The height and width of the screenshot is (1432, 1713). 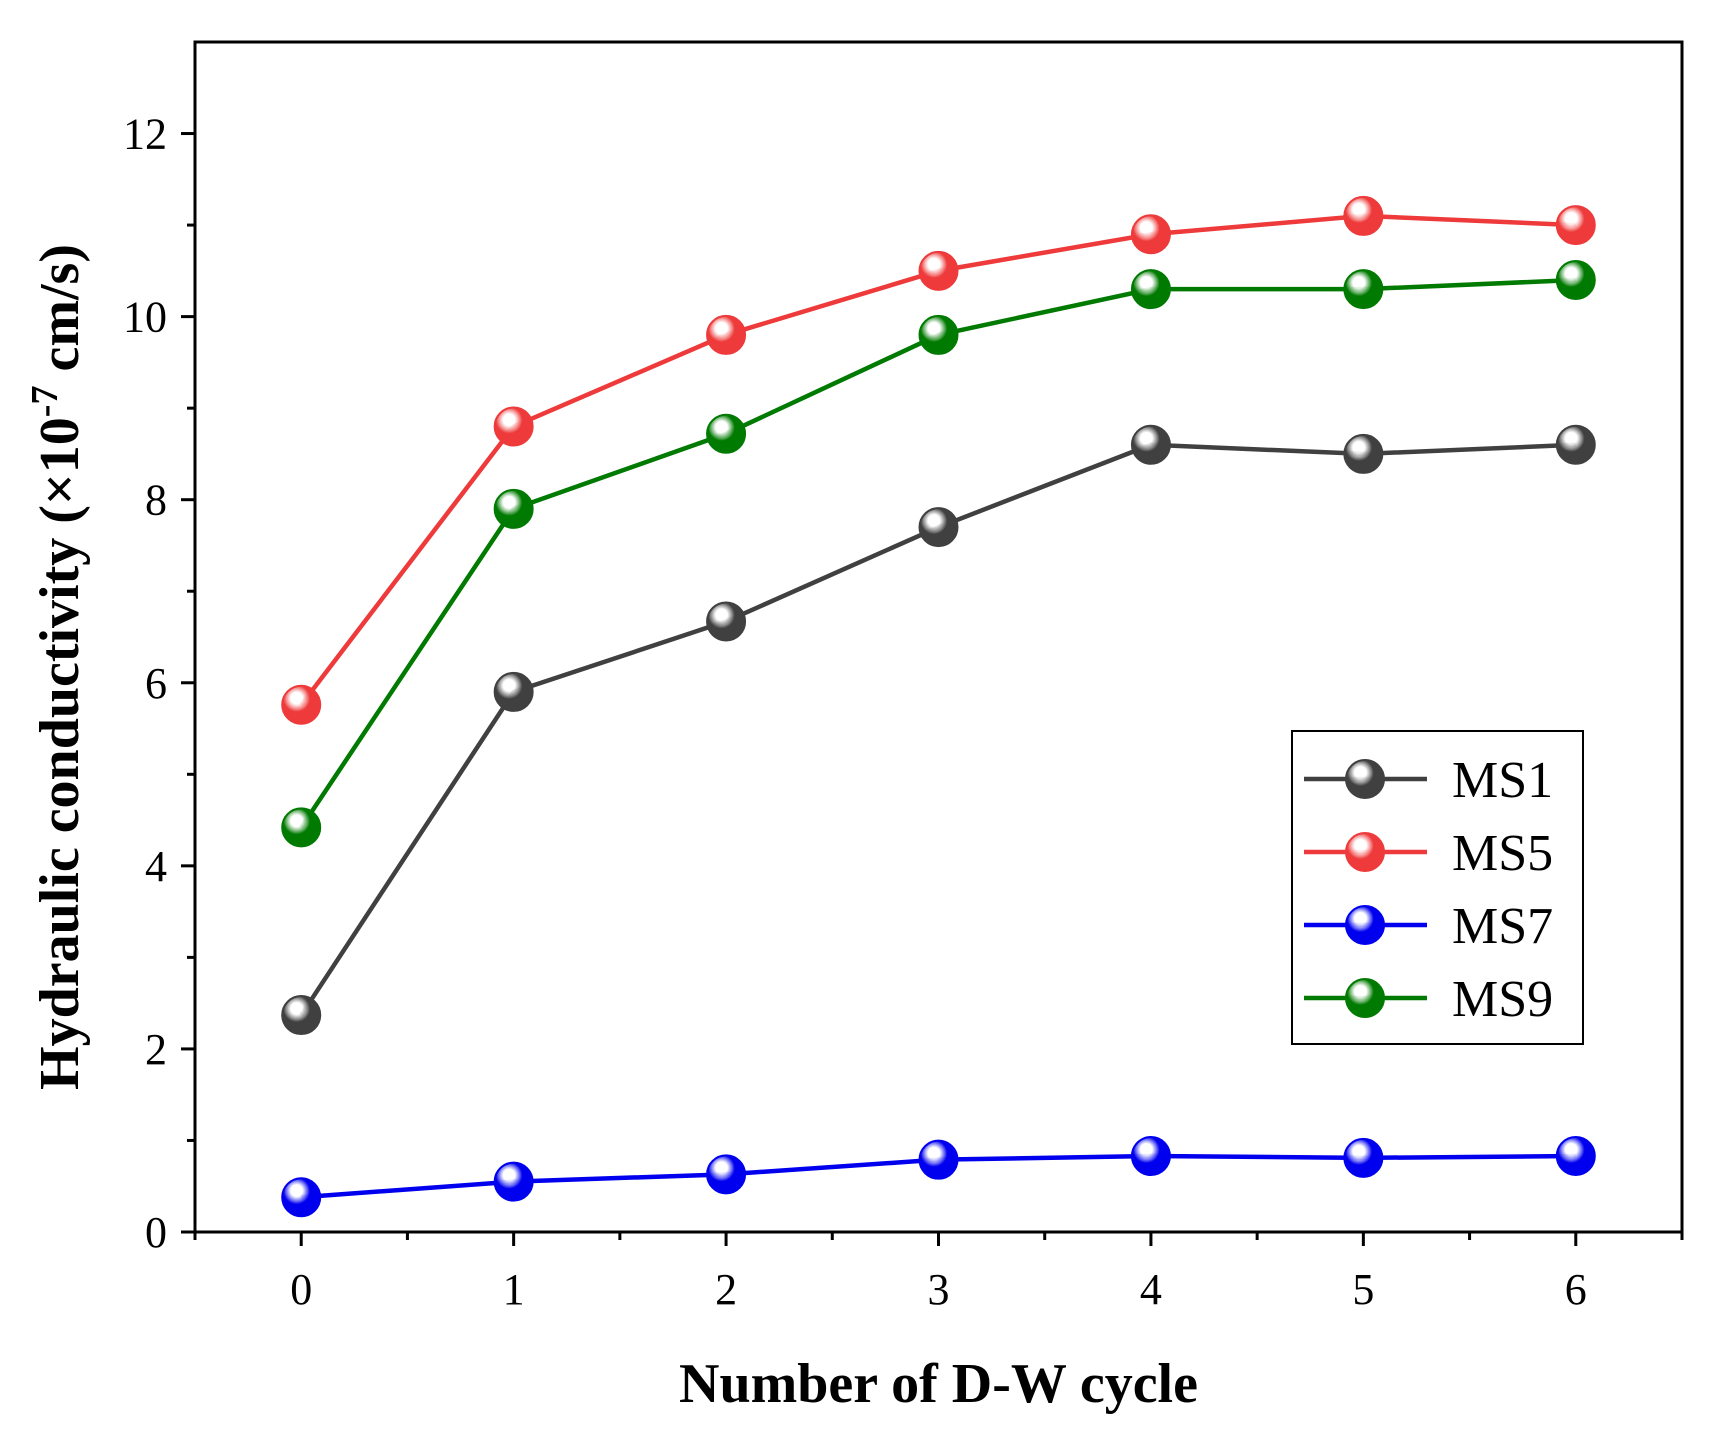 What do you see at coordinates (1363, 1289) in the screenshot?
I see `x-tick-label: 5` at bounding box center [1363, 1289].